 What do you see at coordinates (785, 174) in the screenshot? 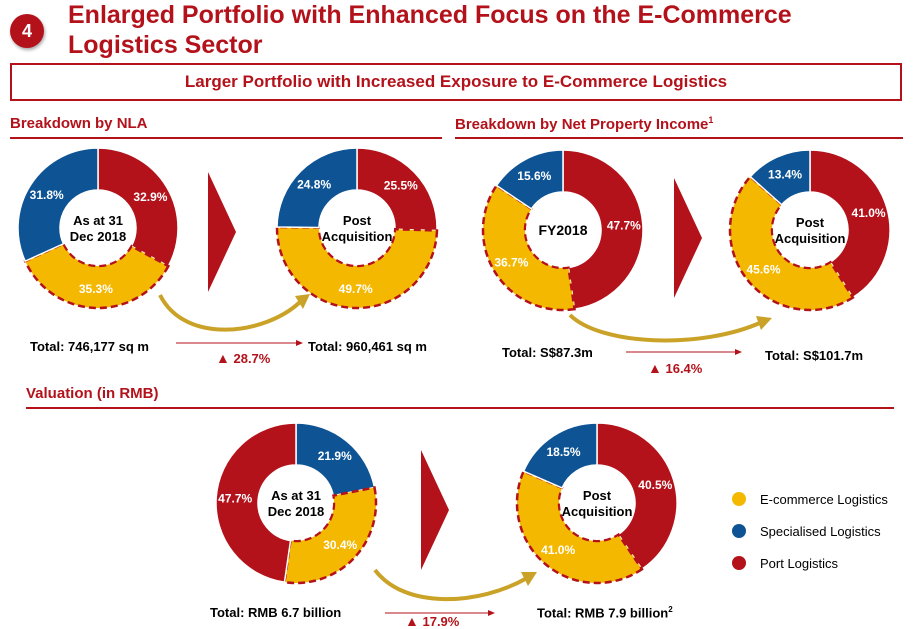
I see `slice-label: 13.4%` at bounding box center [785, 174].